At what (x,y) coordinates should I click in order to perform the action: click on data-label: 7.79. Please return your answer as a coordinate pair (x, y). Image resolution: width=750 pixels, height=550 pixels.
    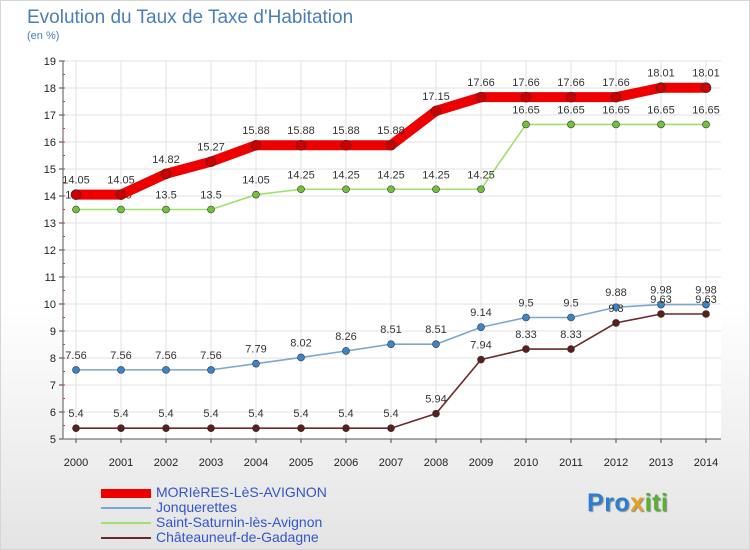
    Looking at the image, I should click on (255, 350).